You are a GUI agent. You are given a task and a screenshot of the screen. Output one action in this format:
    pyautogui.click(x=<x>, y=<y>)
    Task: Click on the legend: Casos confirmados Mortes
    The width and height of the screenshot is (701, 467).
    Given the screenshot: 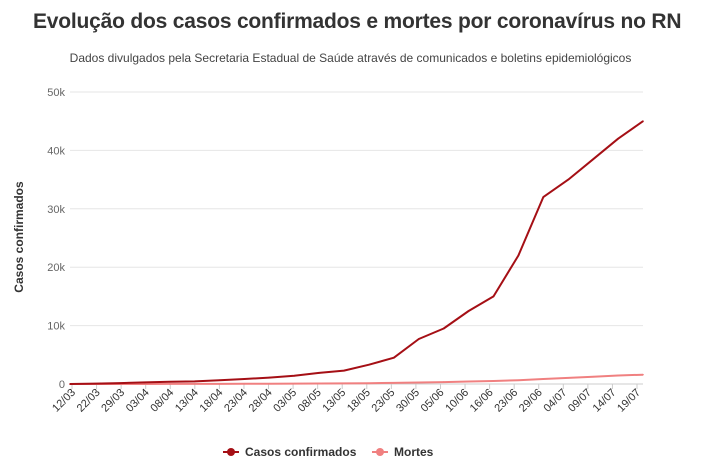 What is the action you would take?
    pyautogui.click(x=328, y=452)
    